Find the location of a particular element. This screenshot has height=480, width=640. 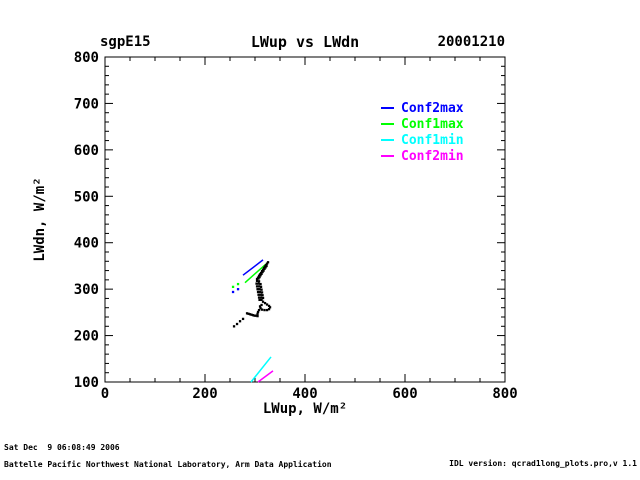

legend-label-conf2max: Conf2max is located at coordinates (432, 108).